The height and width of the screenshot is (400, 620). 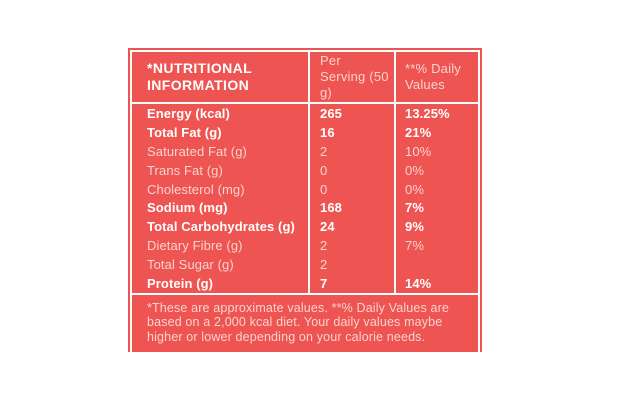 I want to click on row-label: Total Fat (g), so click(x=220, y=132).